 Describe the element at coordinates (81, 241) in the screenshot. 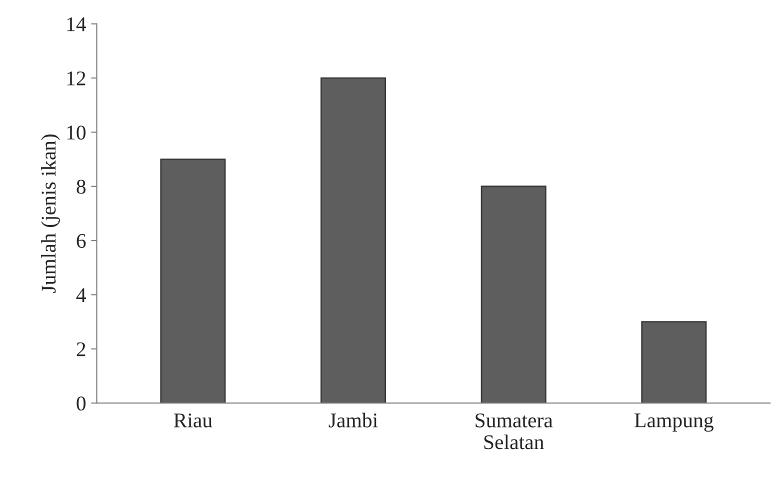

I see `y-tick-label: 6` at that location.